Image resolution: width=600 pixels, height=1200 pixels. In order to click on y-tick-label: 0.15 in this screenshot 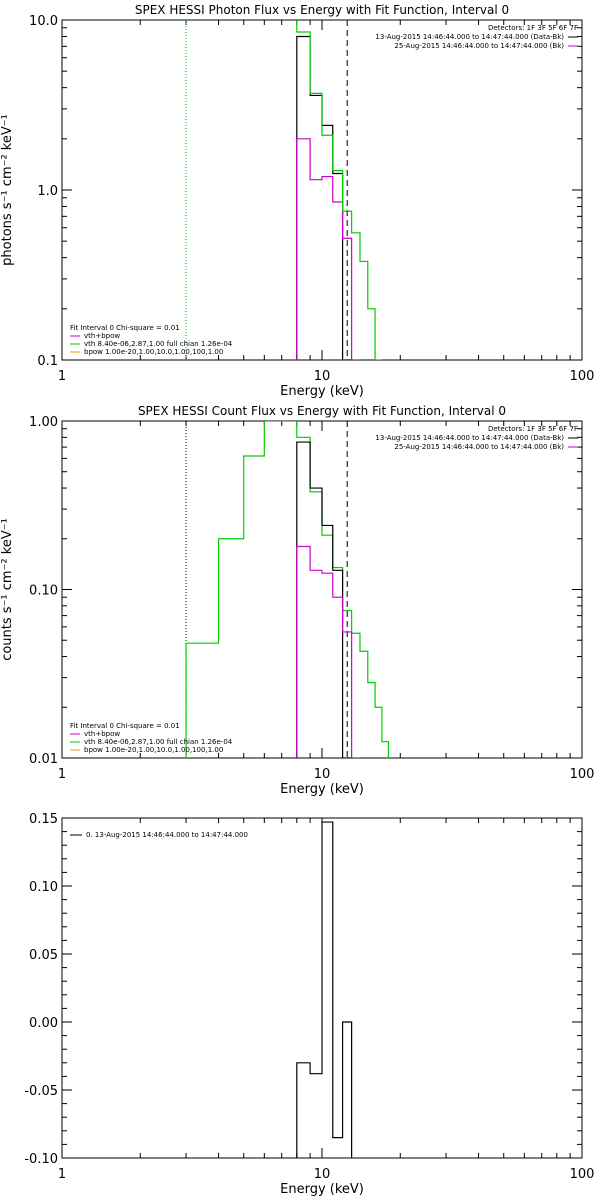, I will do `click(43, 819)`.